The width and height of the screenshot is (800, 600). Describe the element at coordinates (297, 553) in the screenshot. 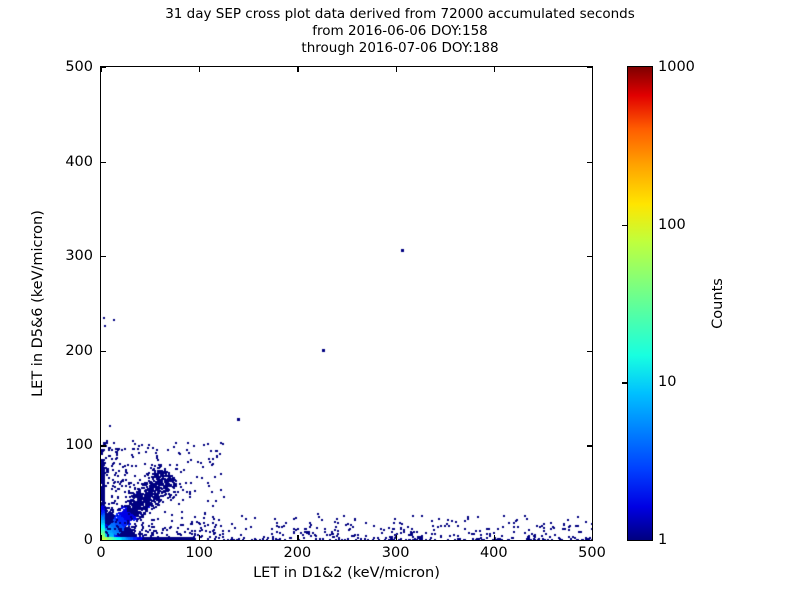

I see `x-tick-label: 200` at that location.